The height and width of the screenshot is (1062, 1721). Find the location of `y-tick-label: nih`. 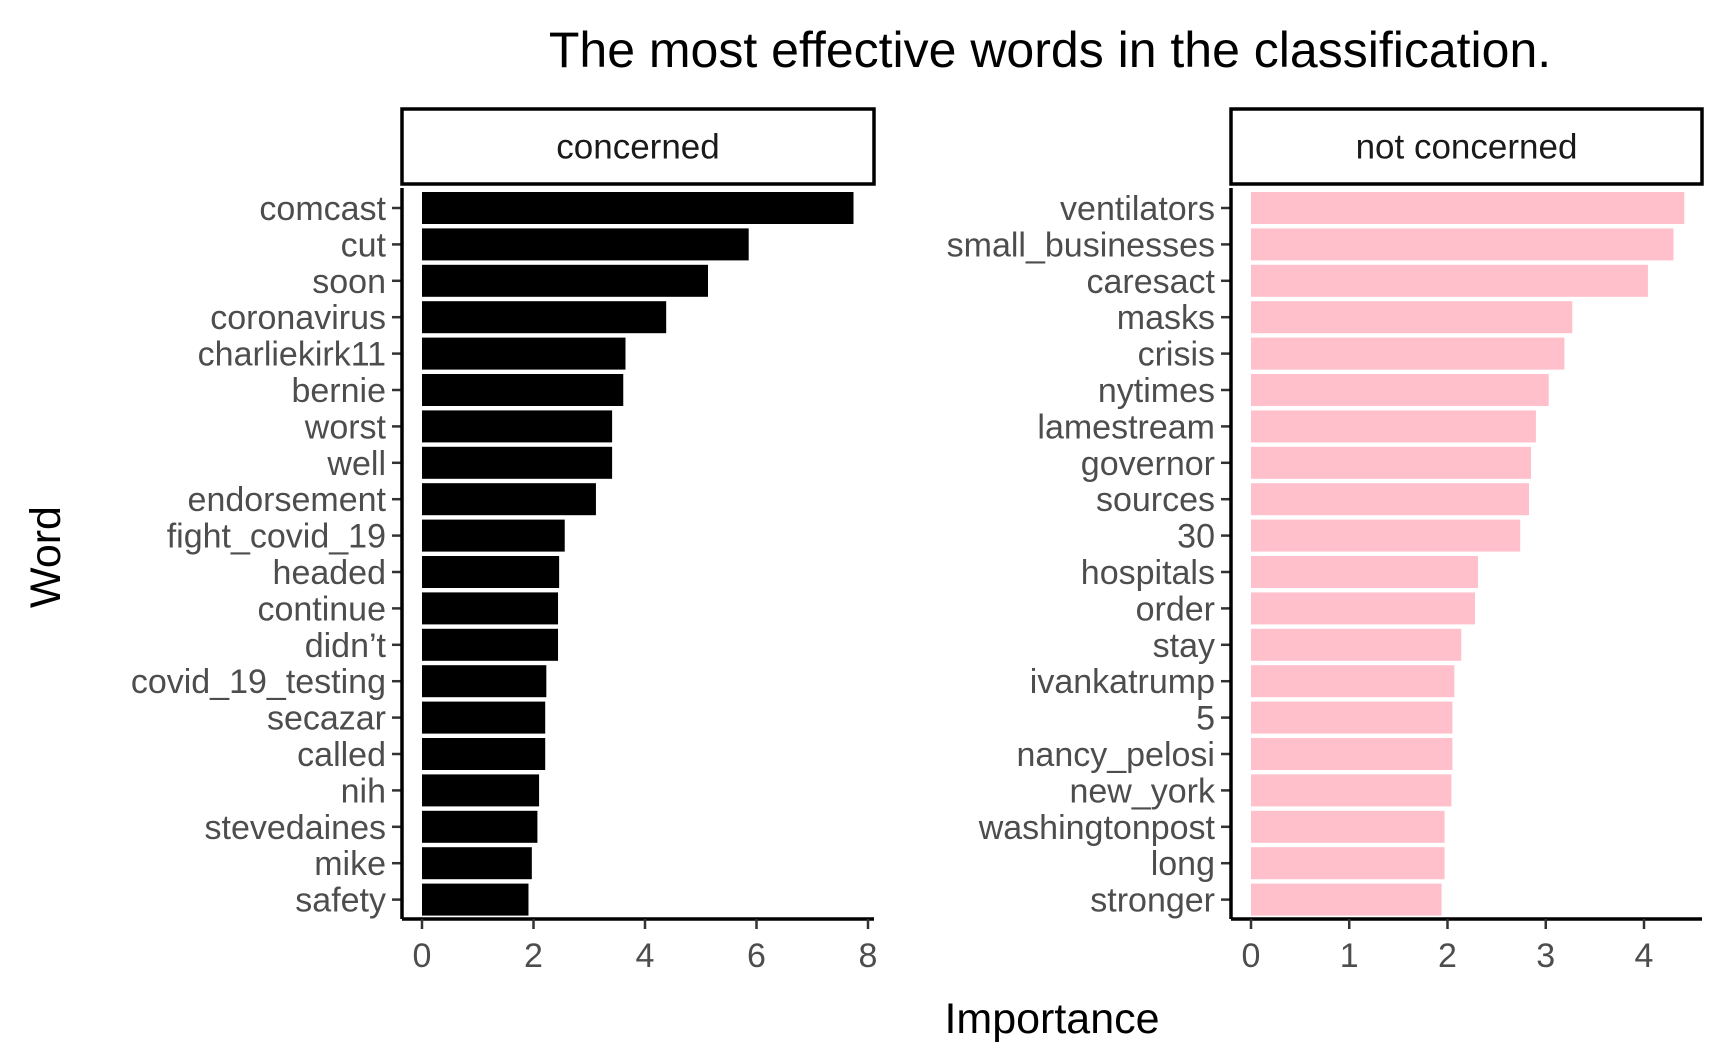

y-tick-label: nih is located at coordinates (363, 791).